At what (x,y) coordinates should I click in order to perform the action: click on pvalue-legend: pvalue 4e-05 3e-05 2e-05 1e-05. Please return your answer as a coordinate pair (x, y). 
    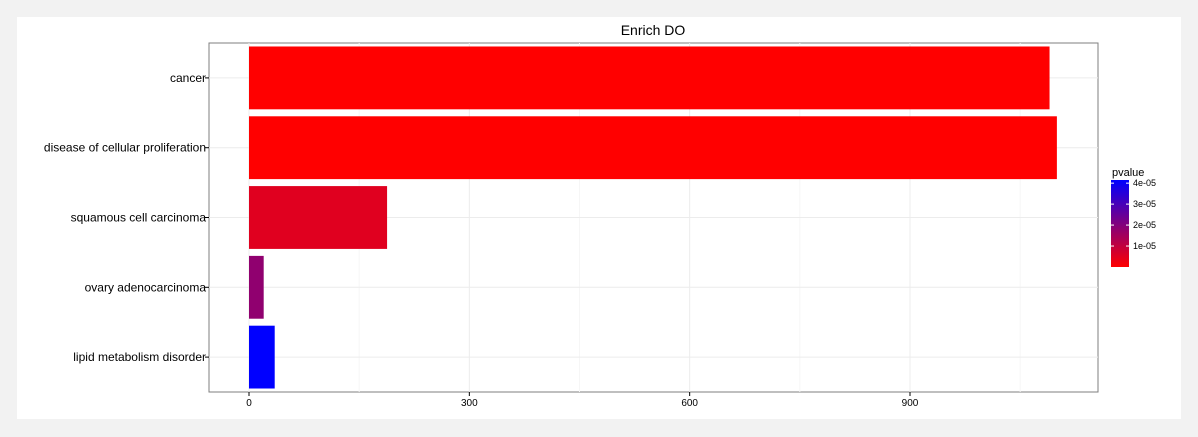
    Looking at the image, I should click on (1133, 217).